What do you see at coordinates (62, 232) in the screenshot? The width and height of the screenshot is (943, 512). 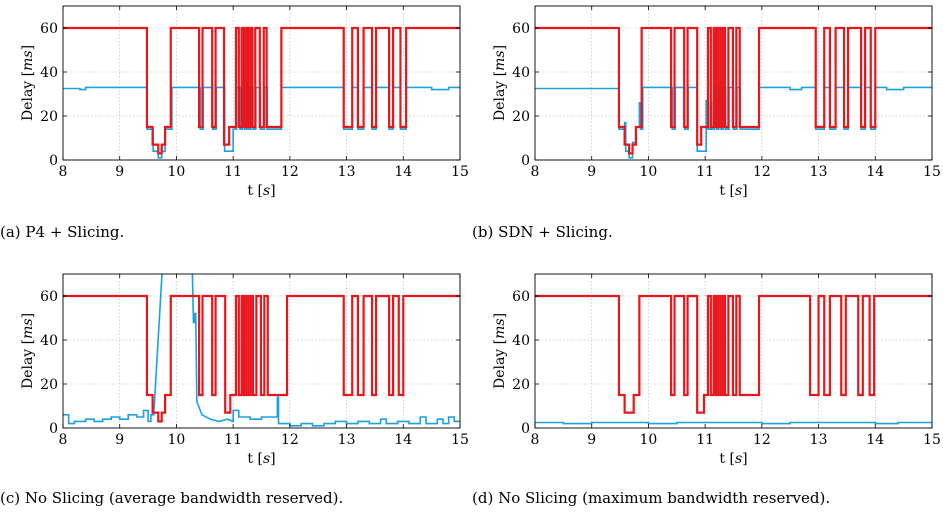 I see `subfigure-caption: (a) P4 + Slicing.` at bounding box center [62, 232].